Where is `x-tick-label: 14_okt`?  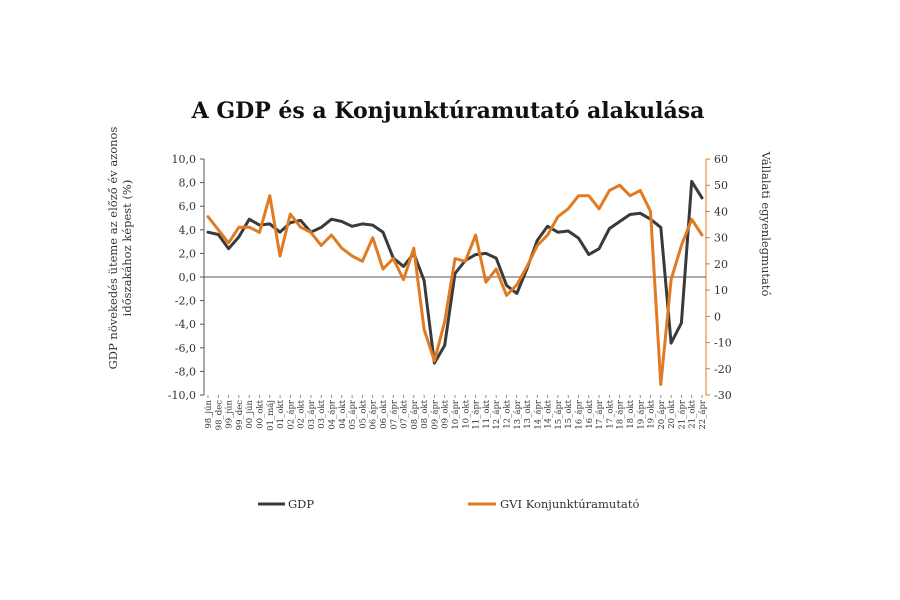 x-tick-label: 14_okt is located at coordinates (549, 413).